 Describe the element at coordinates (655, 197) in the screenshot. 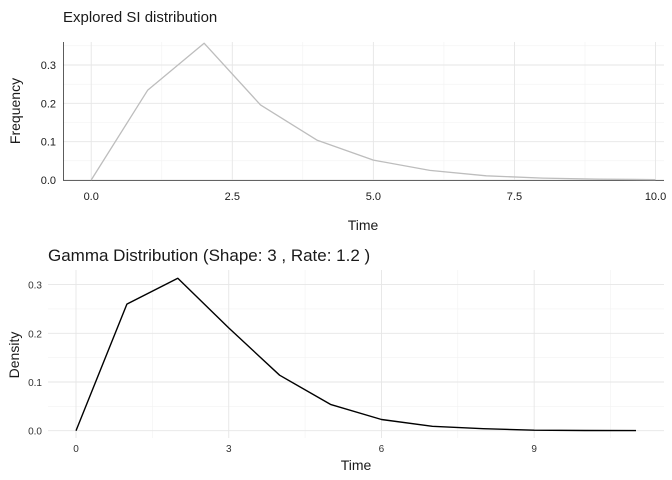

I see `x-tick-label: 10.0` at that location.